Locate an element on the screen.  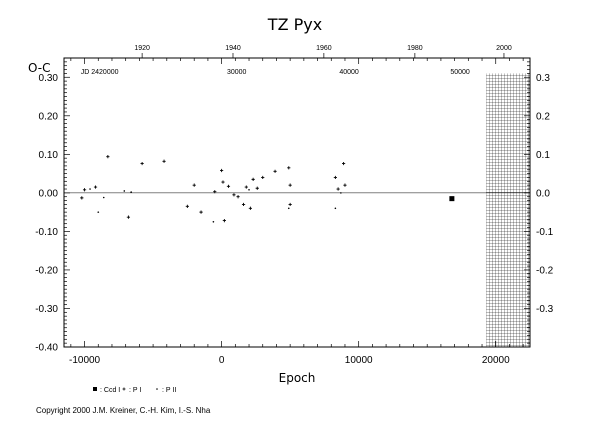
chart-title: TZ Pyx is located at coordinates (294, 24).